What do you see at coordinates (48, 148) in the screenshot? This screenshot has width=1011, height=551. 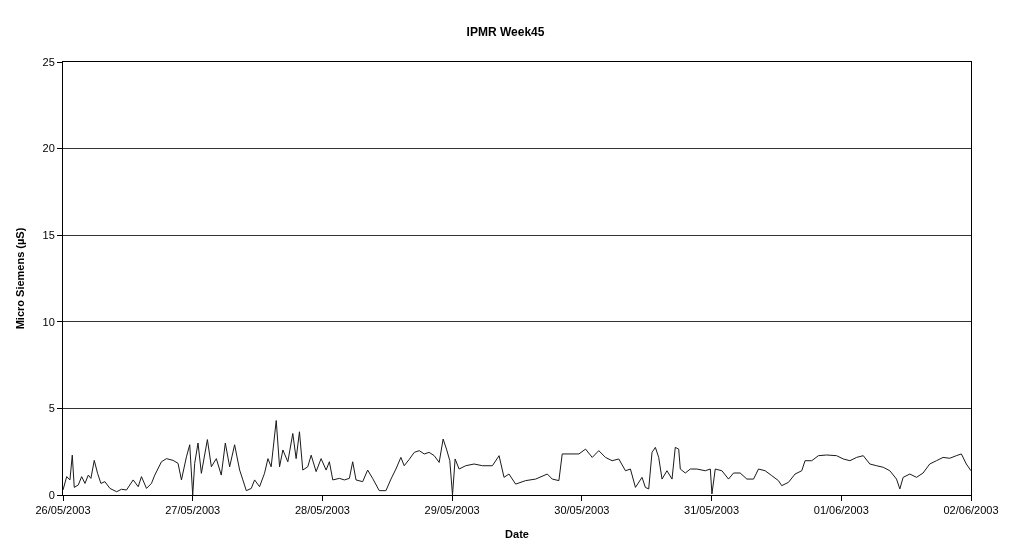 I see `y-tick-label: 20` at bounding box center [48, 148].